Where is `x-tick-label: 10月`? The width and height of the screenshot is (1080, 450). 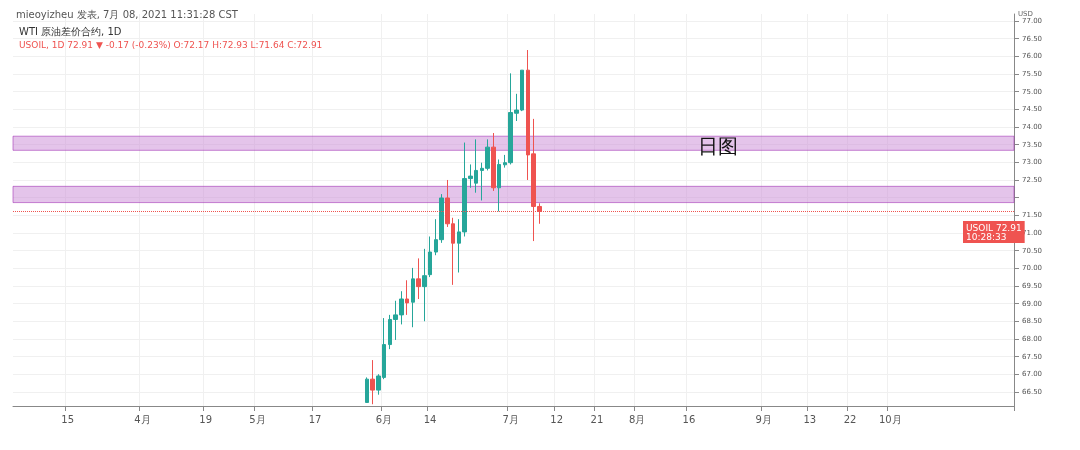
x-tick-label: 10月 is located at coordinates (890, 419).